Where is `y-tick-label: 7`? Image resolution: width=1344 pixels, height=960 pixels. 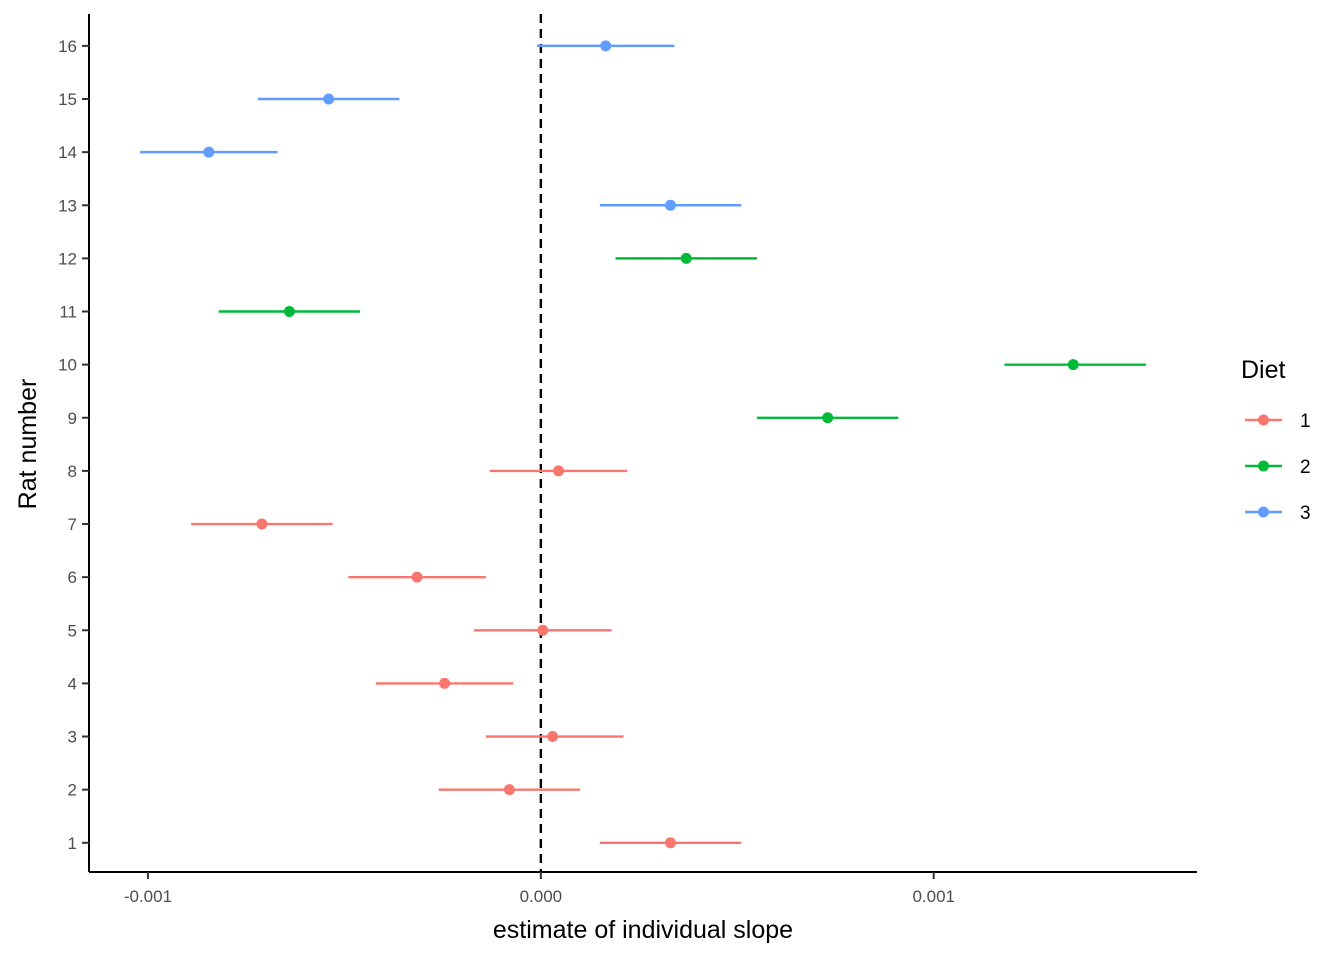
y-tick-label: 7 is located at coordinates (72, 524).